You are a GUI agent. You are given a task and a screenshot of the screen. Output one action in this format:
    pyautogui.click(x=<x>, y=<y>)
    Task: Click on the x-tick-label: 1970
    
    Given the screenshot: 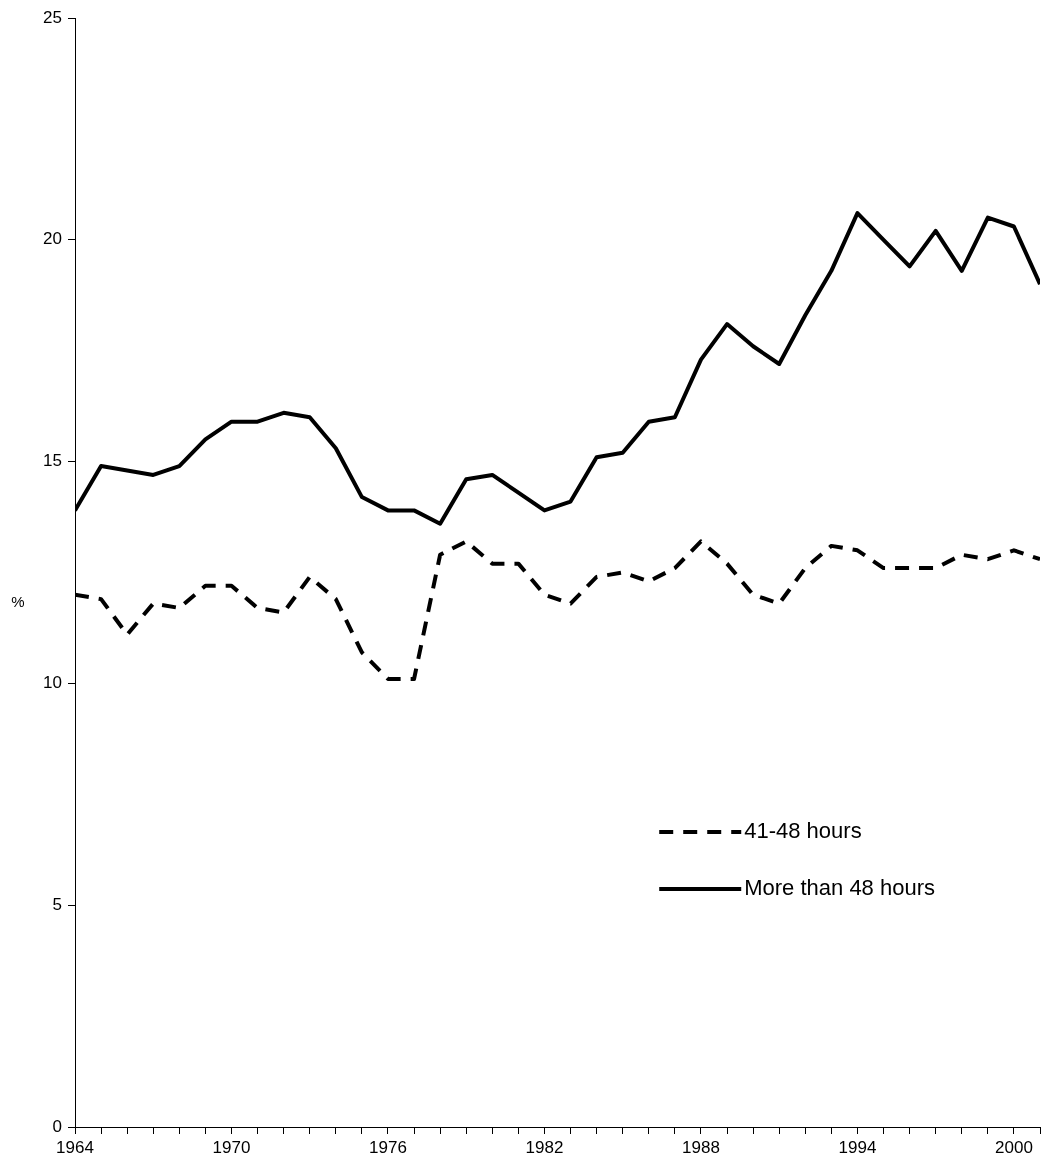 What is the action you would take?
    pyautogui.click(x=231, y=1147)
    